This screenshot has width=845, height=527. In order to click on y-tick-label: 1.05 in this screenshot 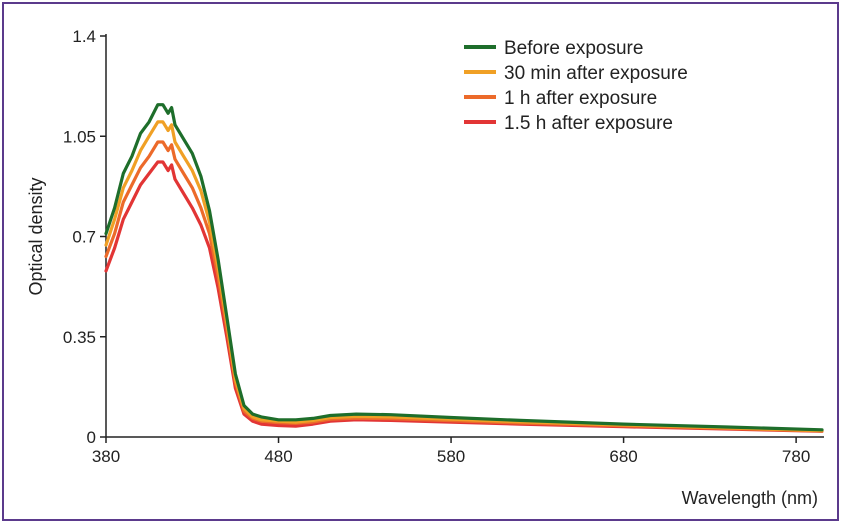, I will do `click(79, 136)`.